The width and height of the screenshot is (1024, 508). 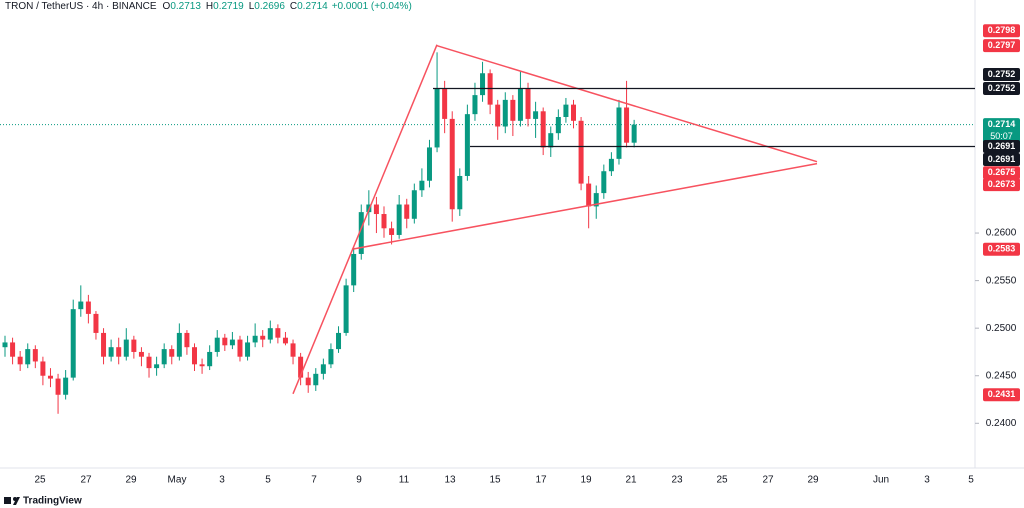 I want to click on ohlc-key: L, so click(x=252, y=6).